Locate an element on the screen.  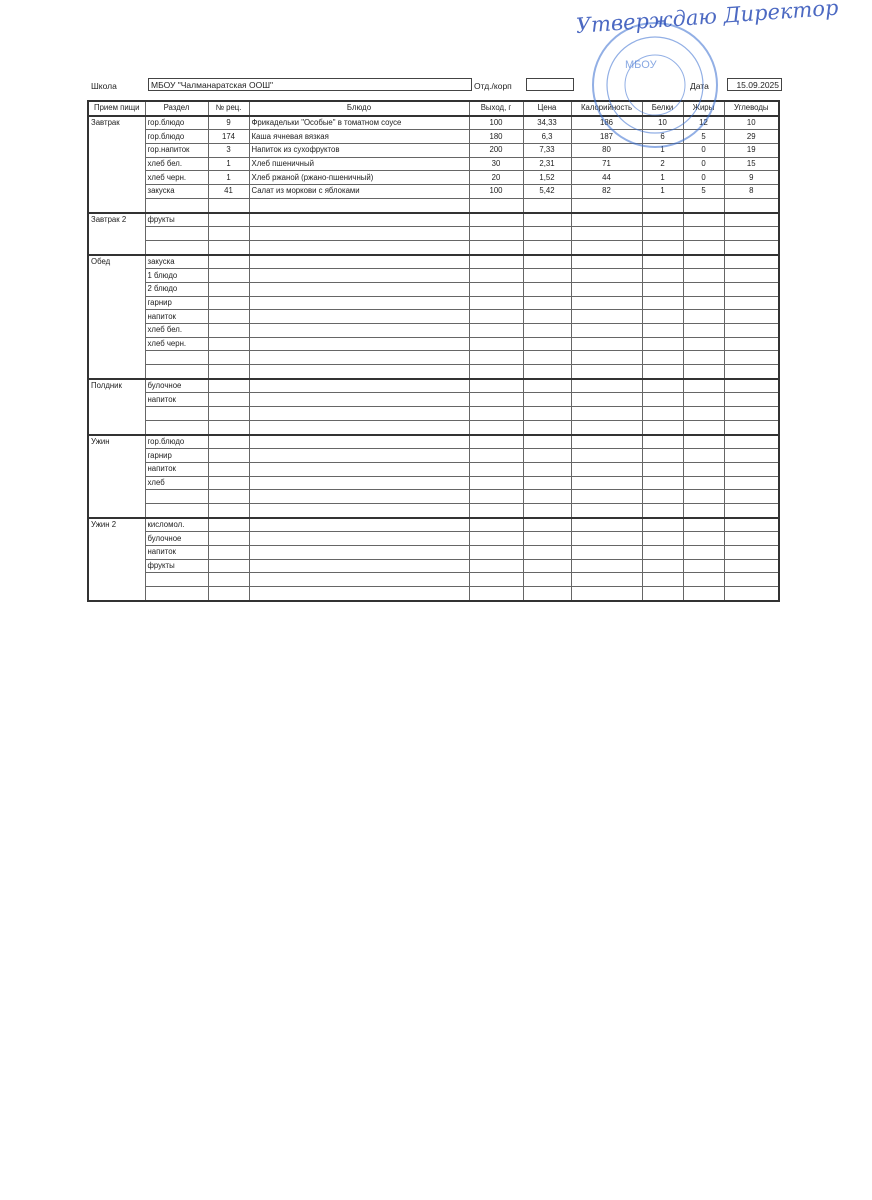
table-cell: Напиток из сухофруктов is located at coordinates (359, 150).